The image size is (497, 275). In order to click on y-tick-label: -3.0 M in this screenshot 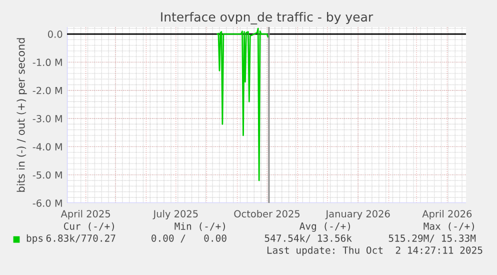, I will do `click(47, 118)`.